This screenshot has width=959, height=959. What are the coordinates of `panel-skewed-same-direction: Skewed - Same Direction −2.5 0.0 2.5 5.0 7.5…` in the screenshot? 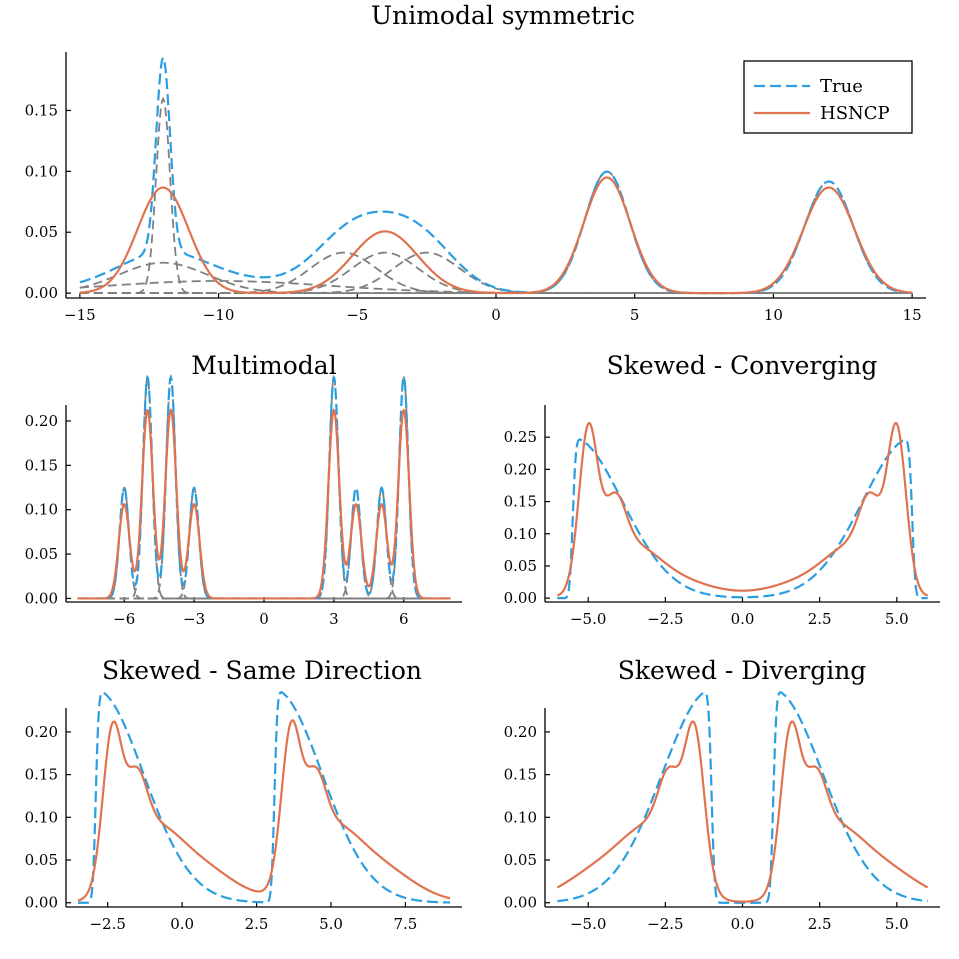 It's located at (243, 794).